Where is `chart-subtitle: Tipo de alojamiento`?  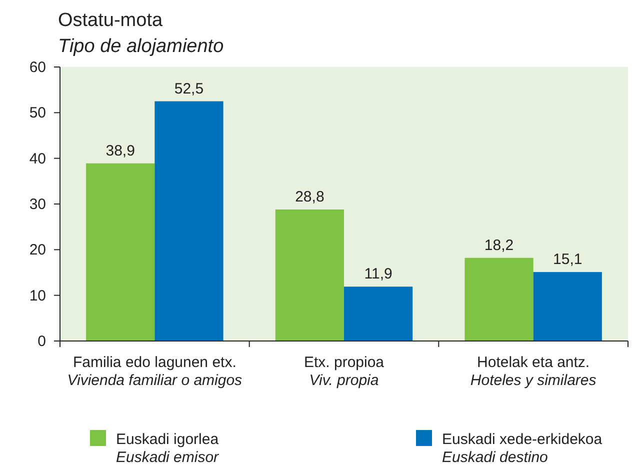
chart-subtitle: Tipo de alojamiento is located at coordinates (141, 46).